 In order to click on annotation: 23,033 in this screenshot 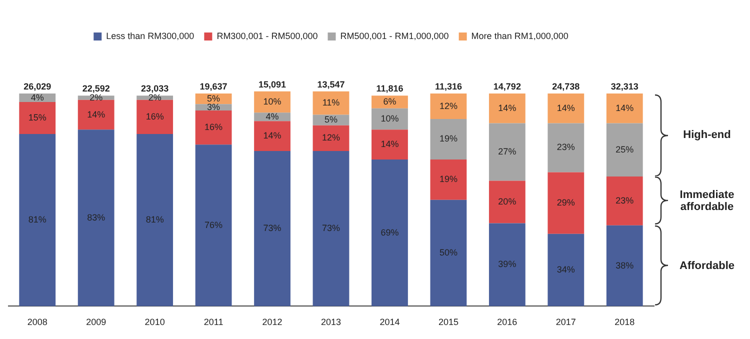, I will do `click(155, 89)`.